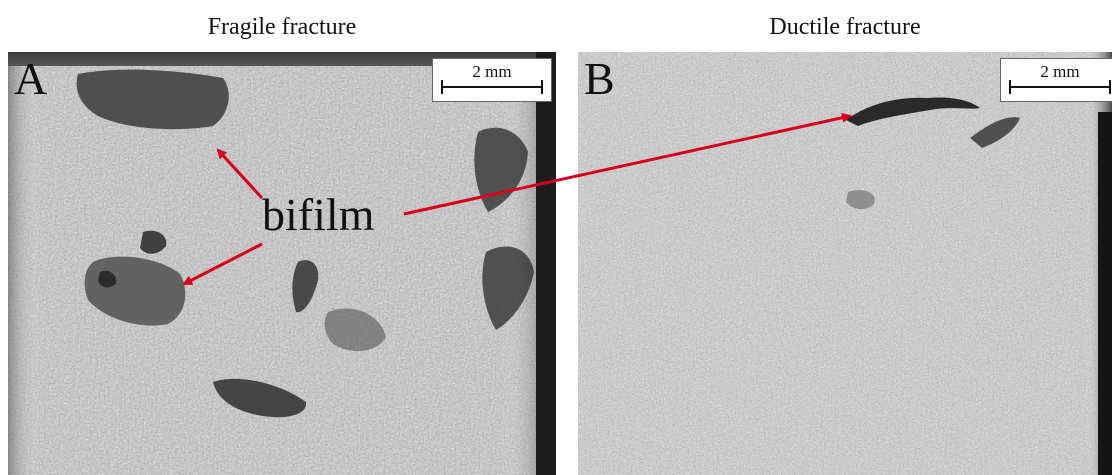 Image resolution: width=1112 pixels, height=475 pixels. I want to click on scale-bar-b-line, so click(1060, 87).